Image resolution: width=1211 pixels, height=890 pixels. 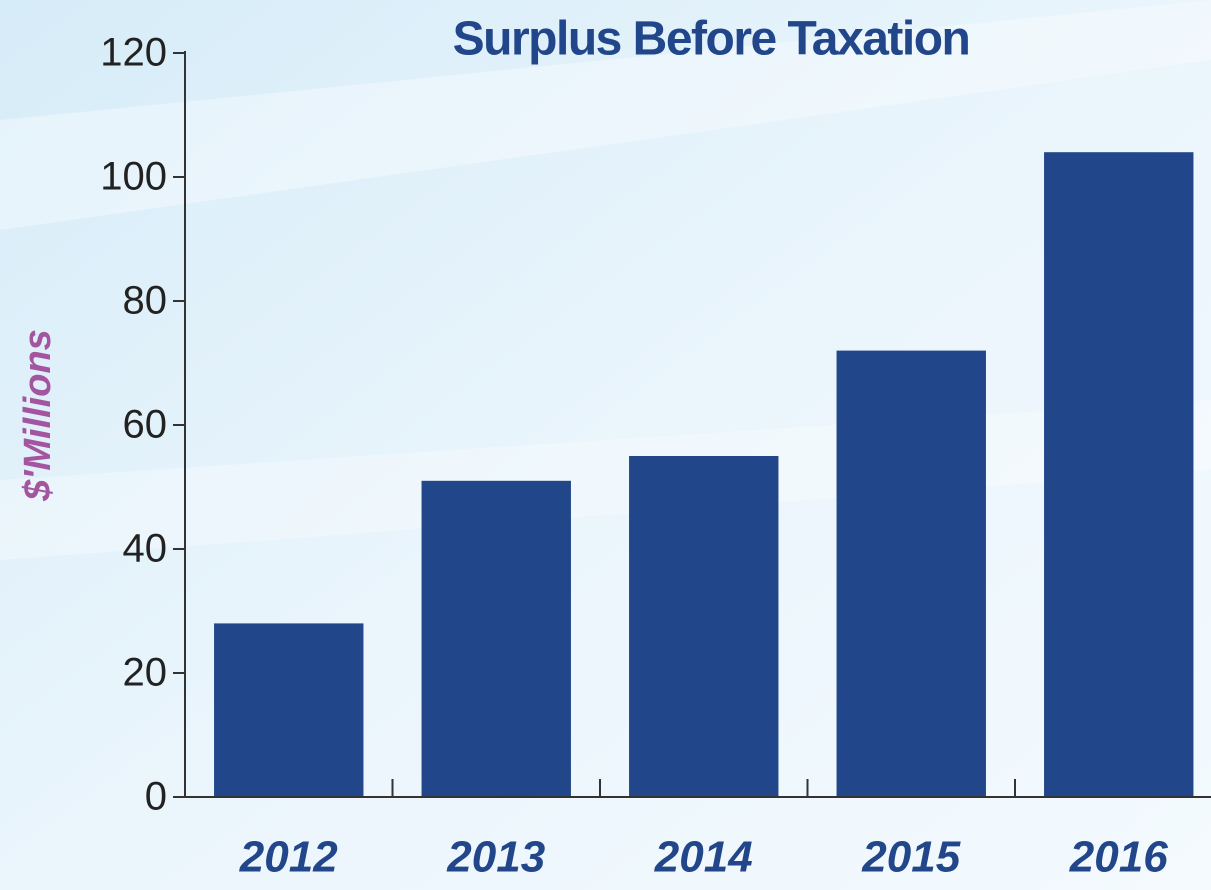 What do you see at coordinates (145, 301) in the screenshot?
I see `y-tick-label: 80` at bounding box center [145, 301].